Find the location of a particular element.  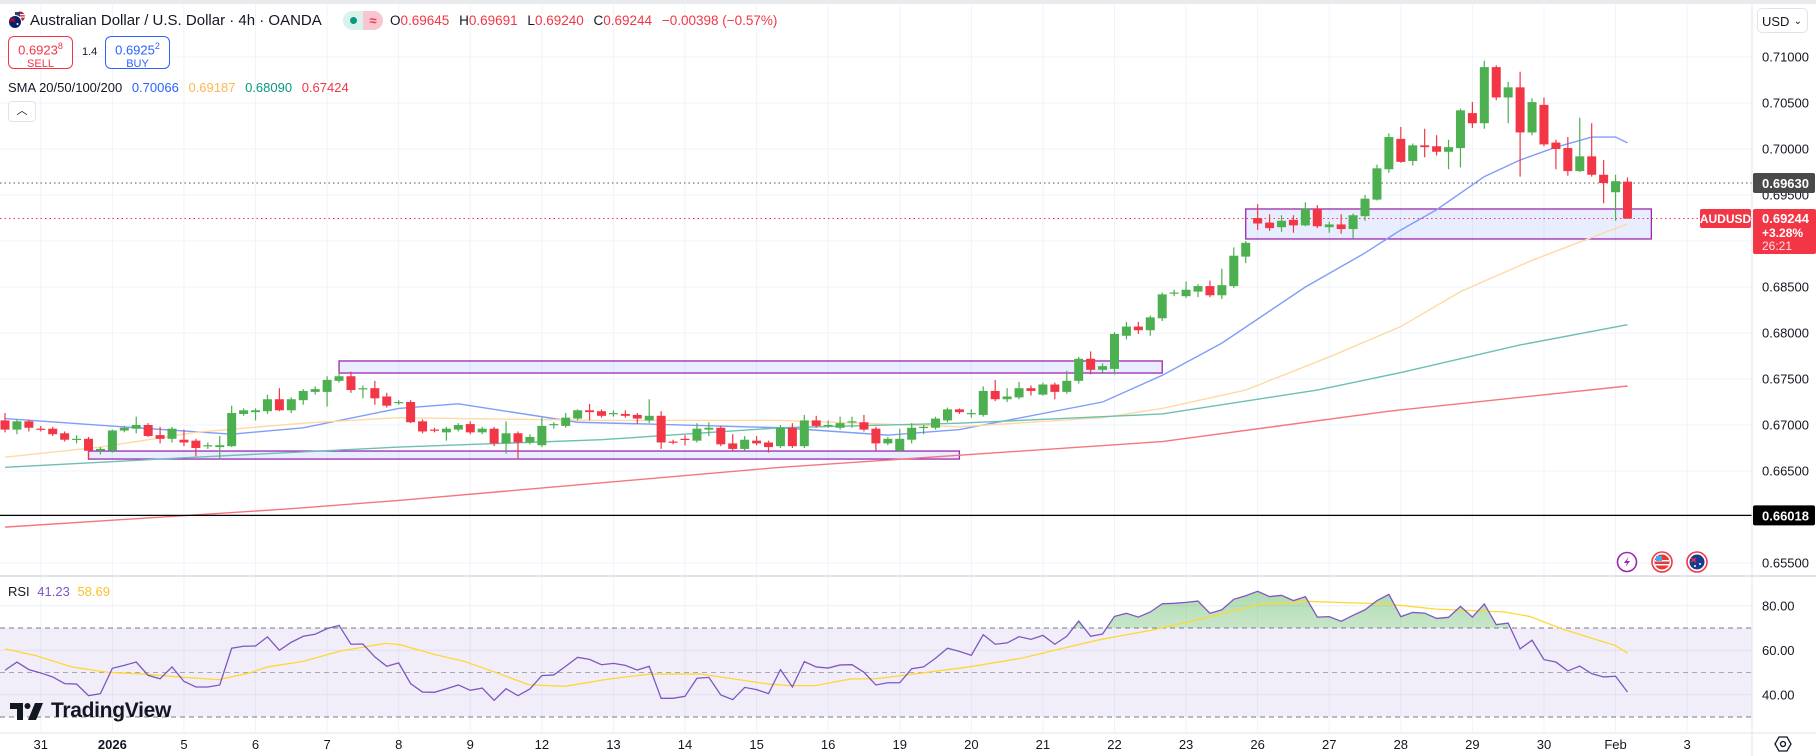

au-flag-icon is located at coordinates (1697, 562).